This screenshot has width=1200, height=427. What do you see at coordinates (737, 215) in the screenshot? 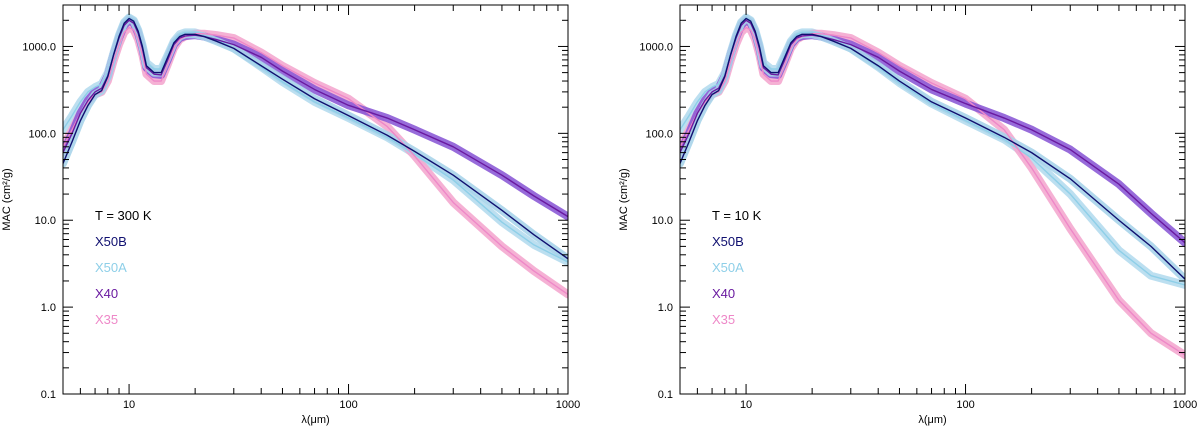
I see `temperature-label: T = 10 K` at bounding box center [737, 215].